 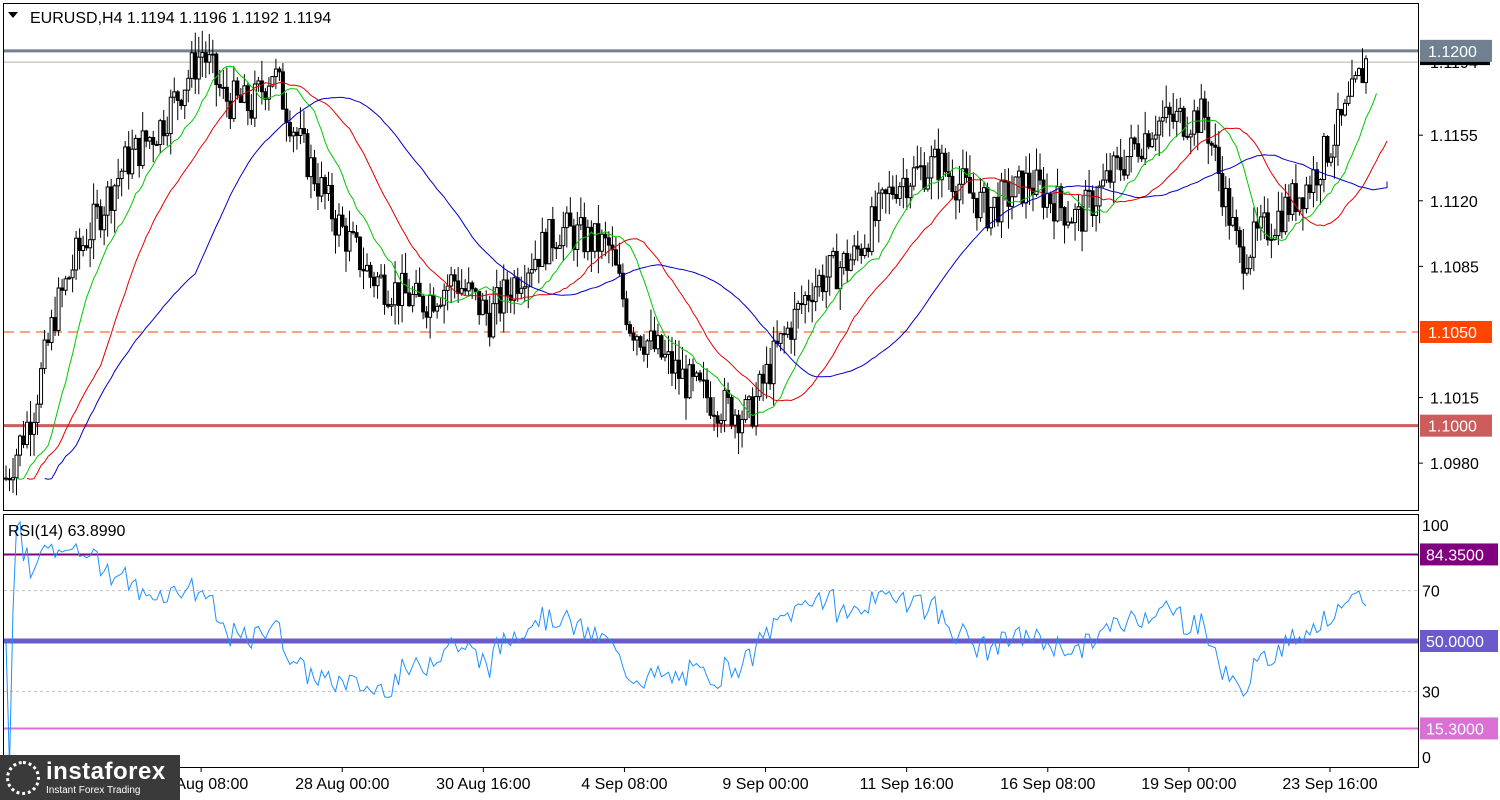 I want to click on time-tick-label: 23 Sep 16:00, so click(x=1329, y=784).